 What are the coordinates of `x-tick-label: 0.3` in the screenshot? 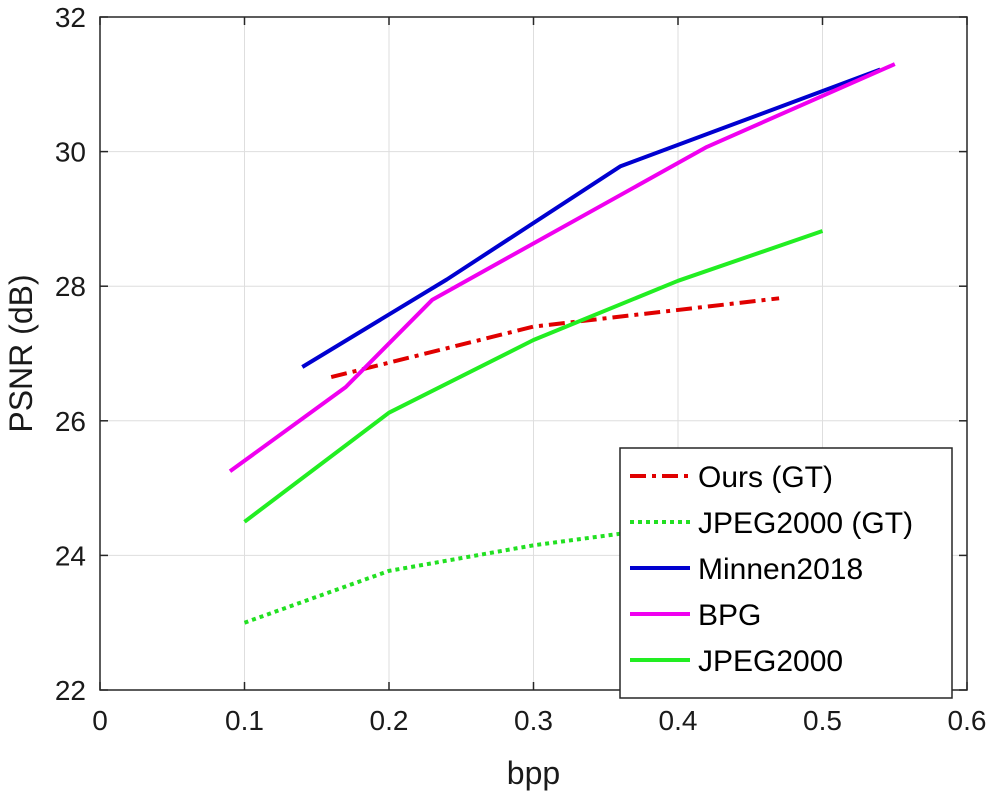 It's located at (533, 720).